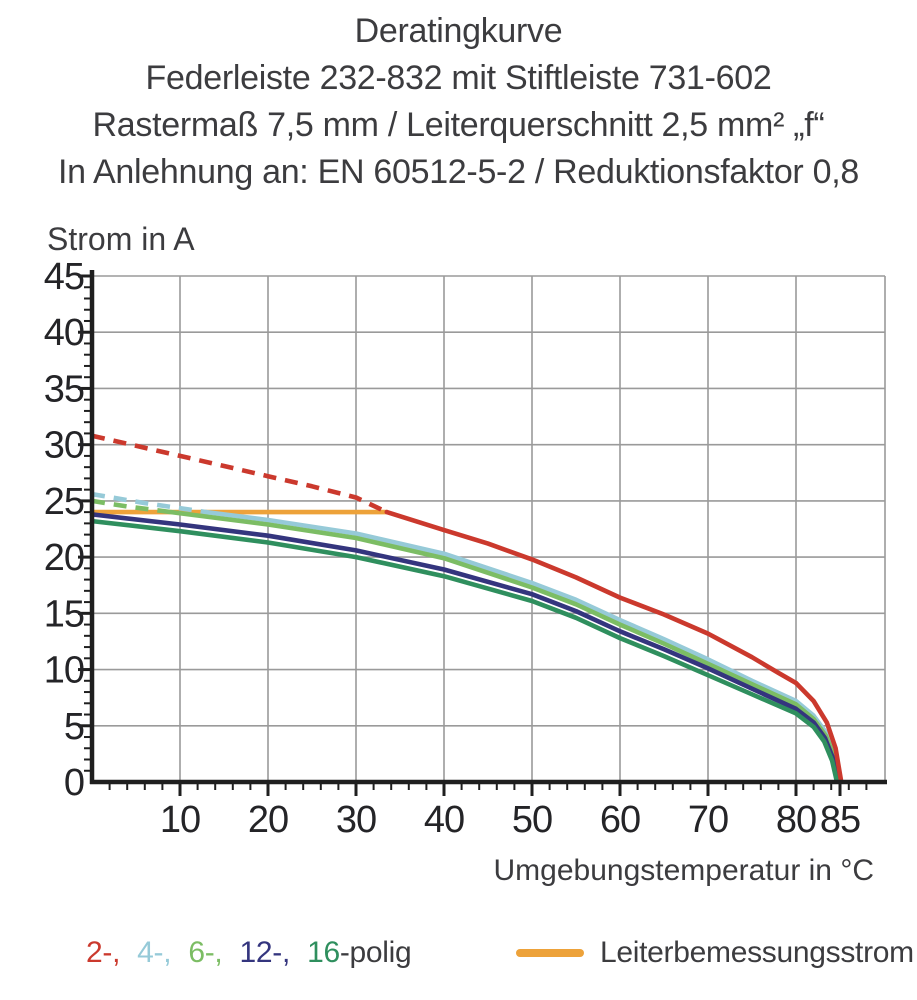  Describe the element at coordinates (708, 820) in the screenshot. I see `x-tick-label: 70` at that location.